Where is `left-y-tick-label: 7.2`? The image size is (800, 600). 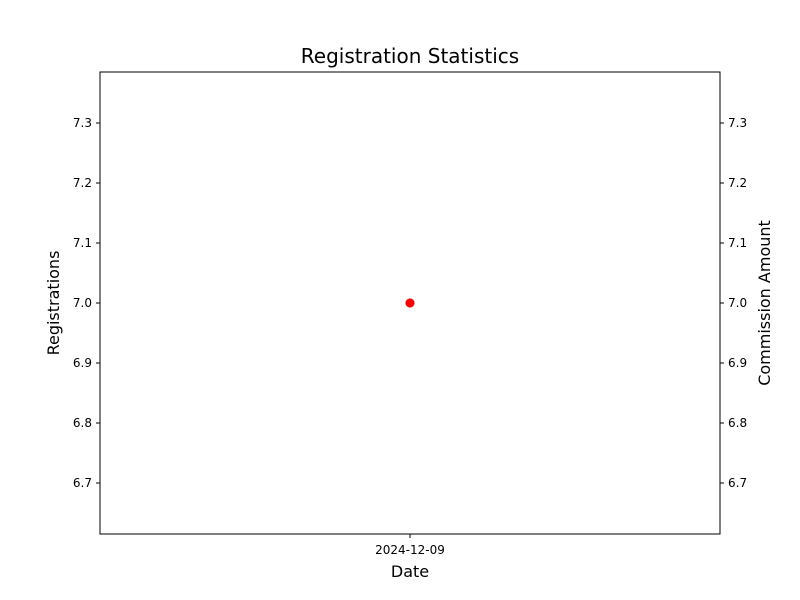 left-y-tick-label: 7.2 is located at coordinates (82, 183).